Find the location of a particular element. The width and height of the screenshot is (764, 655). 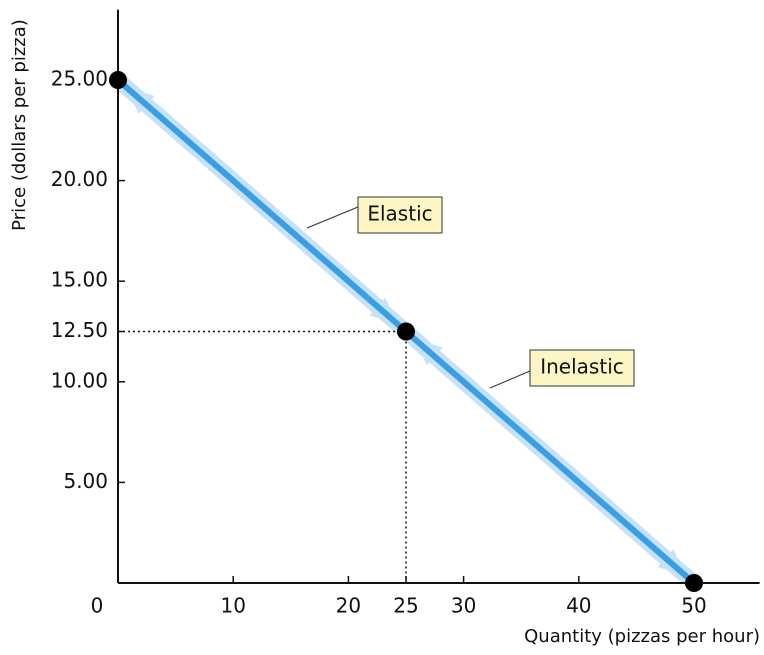

y-tick-label: 10.00 is located at coordinates (79, 380).